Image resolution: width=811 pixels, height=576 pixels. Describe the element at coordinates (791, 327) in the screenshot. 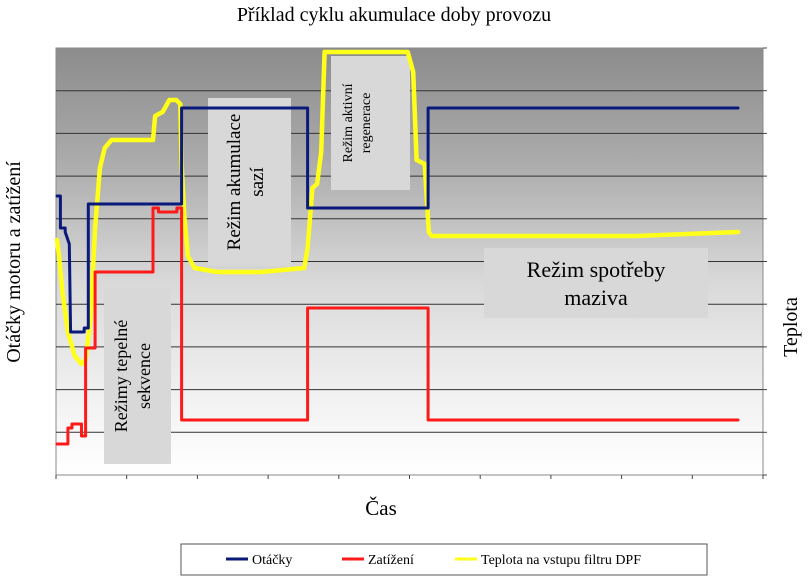

I see `y-axis-label-right: Teplota` at that location.